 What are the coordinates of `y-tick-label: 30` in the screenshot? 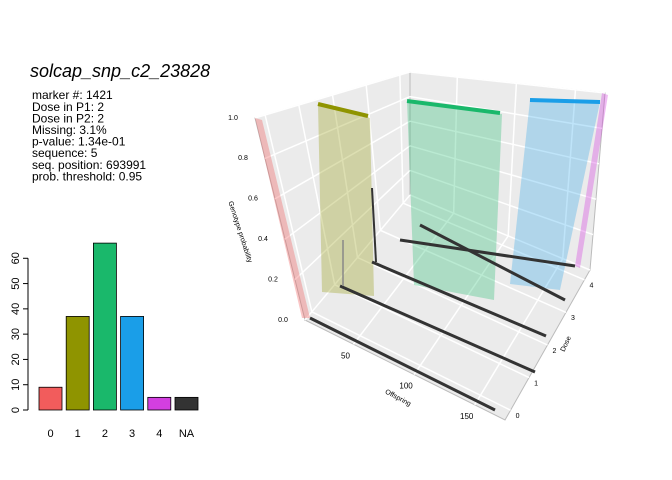 It's located at (16, 334).